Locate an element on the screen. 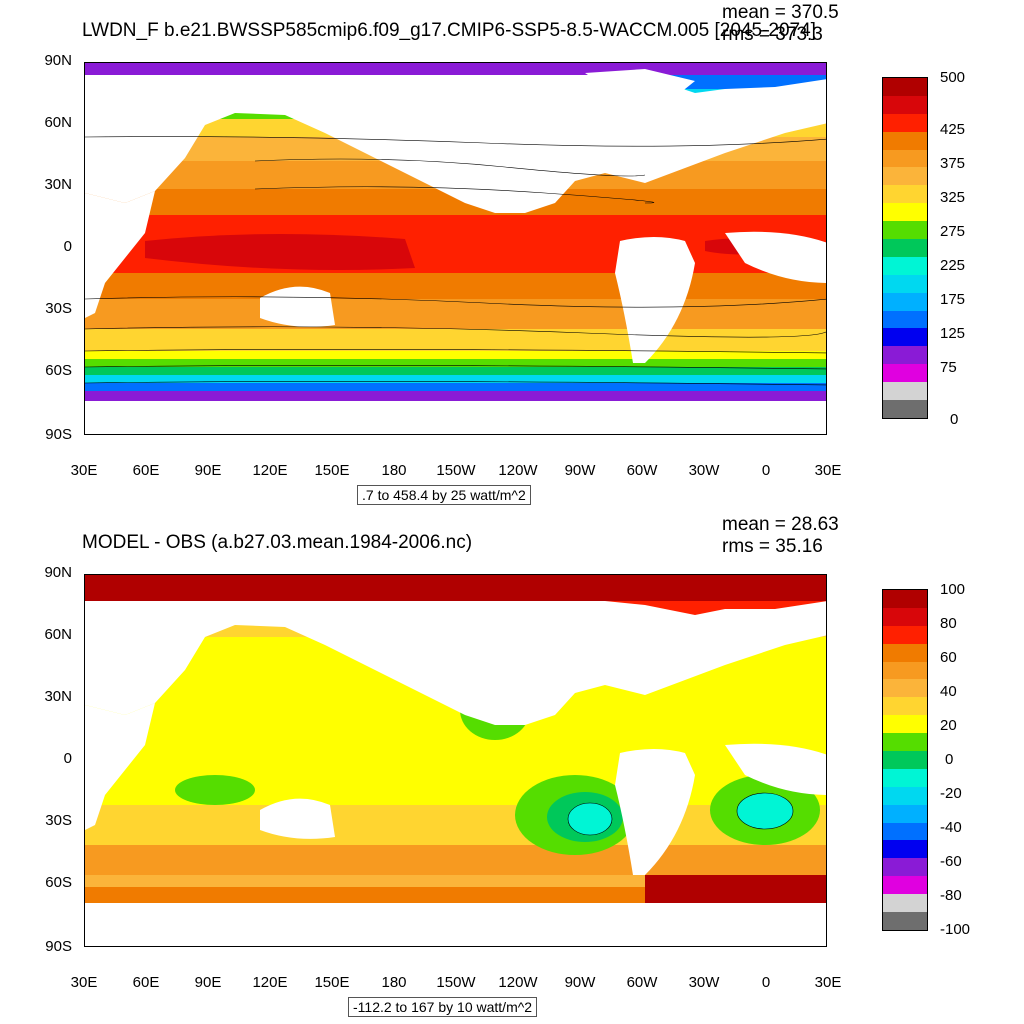 Image resolution: width=1024 pixels, height=1024 pixels. top-colorbar-label: 225 is located at coordinates (953, 265).